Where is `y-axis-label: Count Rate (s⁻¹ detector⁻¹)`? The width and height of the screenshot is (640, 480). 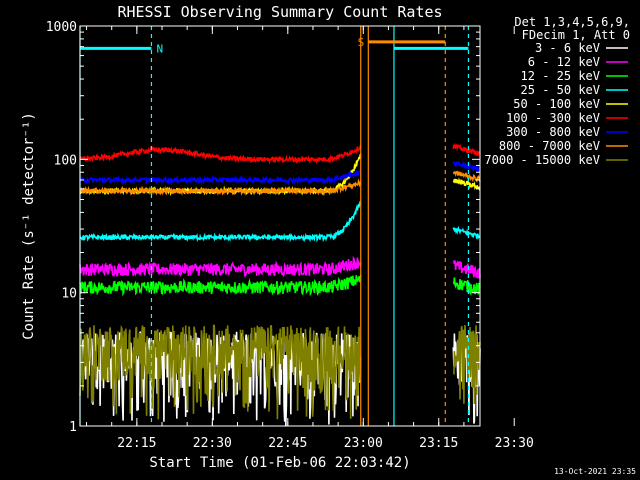
y-axis-label: Count Rate (s⁻¹ detector⁻¹) is located at coordinates (29, 226).